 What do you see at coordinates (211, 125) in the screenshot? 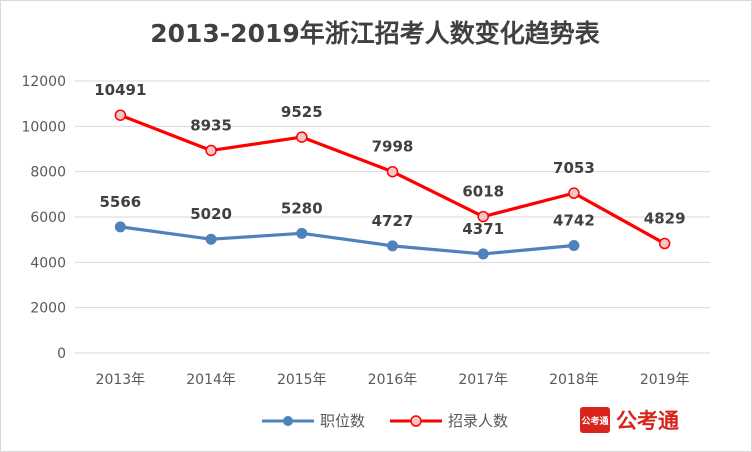
I see `data-label: 8935` at bounding box center [211, 125].